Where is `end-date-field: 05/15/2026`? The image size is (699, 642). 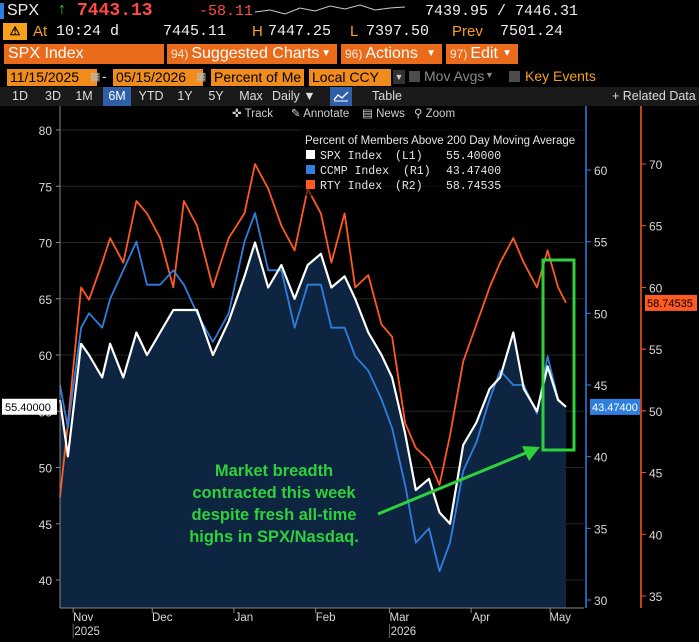 end-date-field: 05/15/2026 is located at coordinates (158, 77).